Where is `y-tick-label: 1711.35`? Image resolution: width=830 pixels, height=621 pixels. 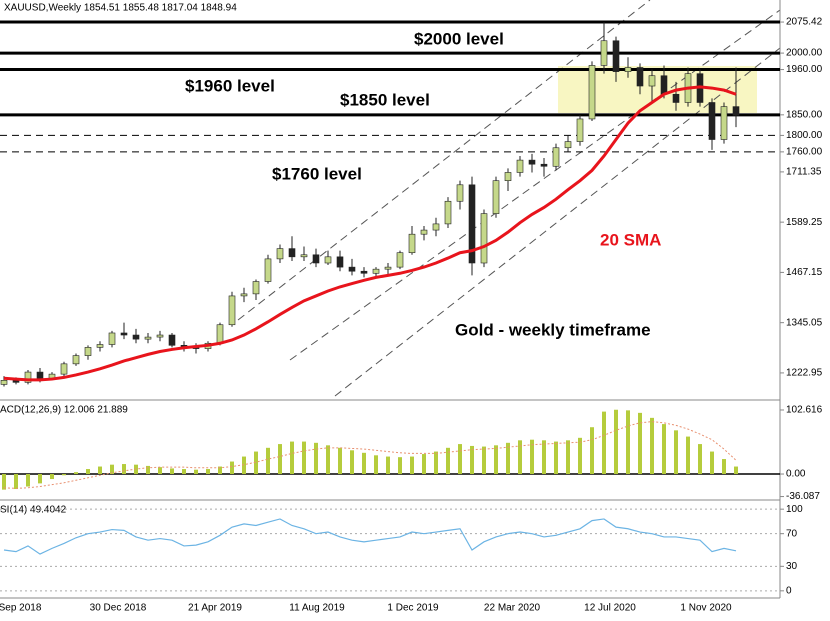 y-tick-label: 1711.35 is located at coordinates (804, 172).